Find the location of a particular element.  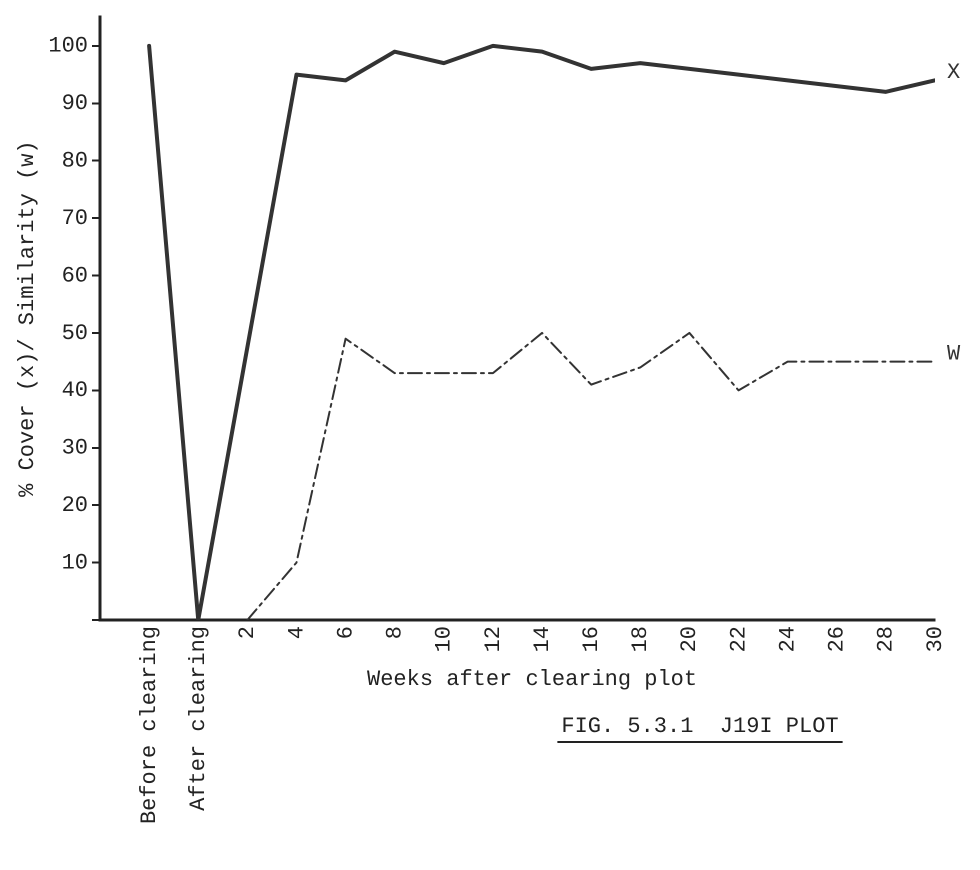

y-tick-label: 100 is located at coordinates (68, 46).